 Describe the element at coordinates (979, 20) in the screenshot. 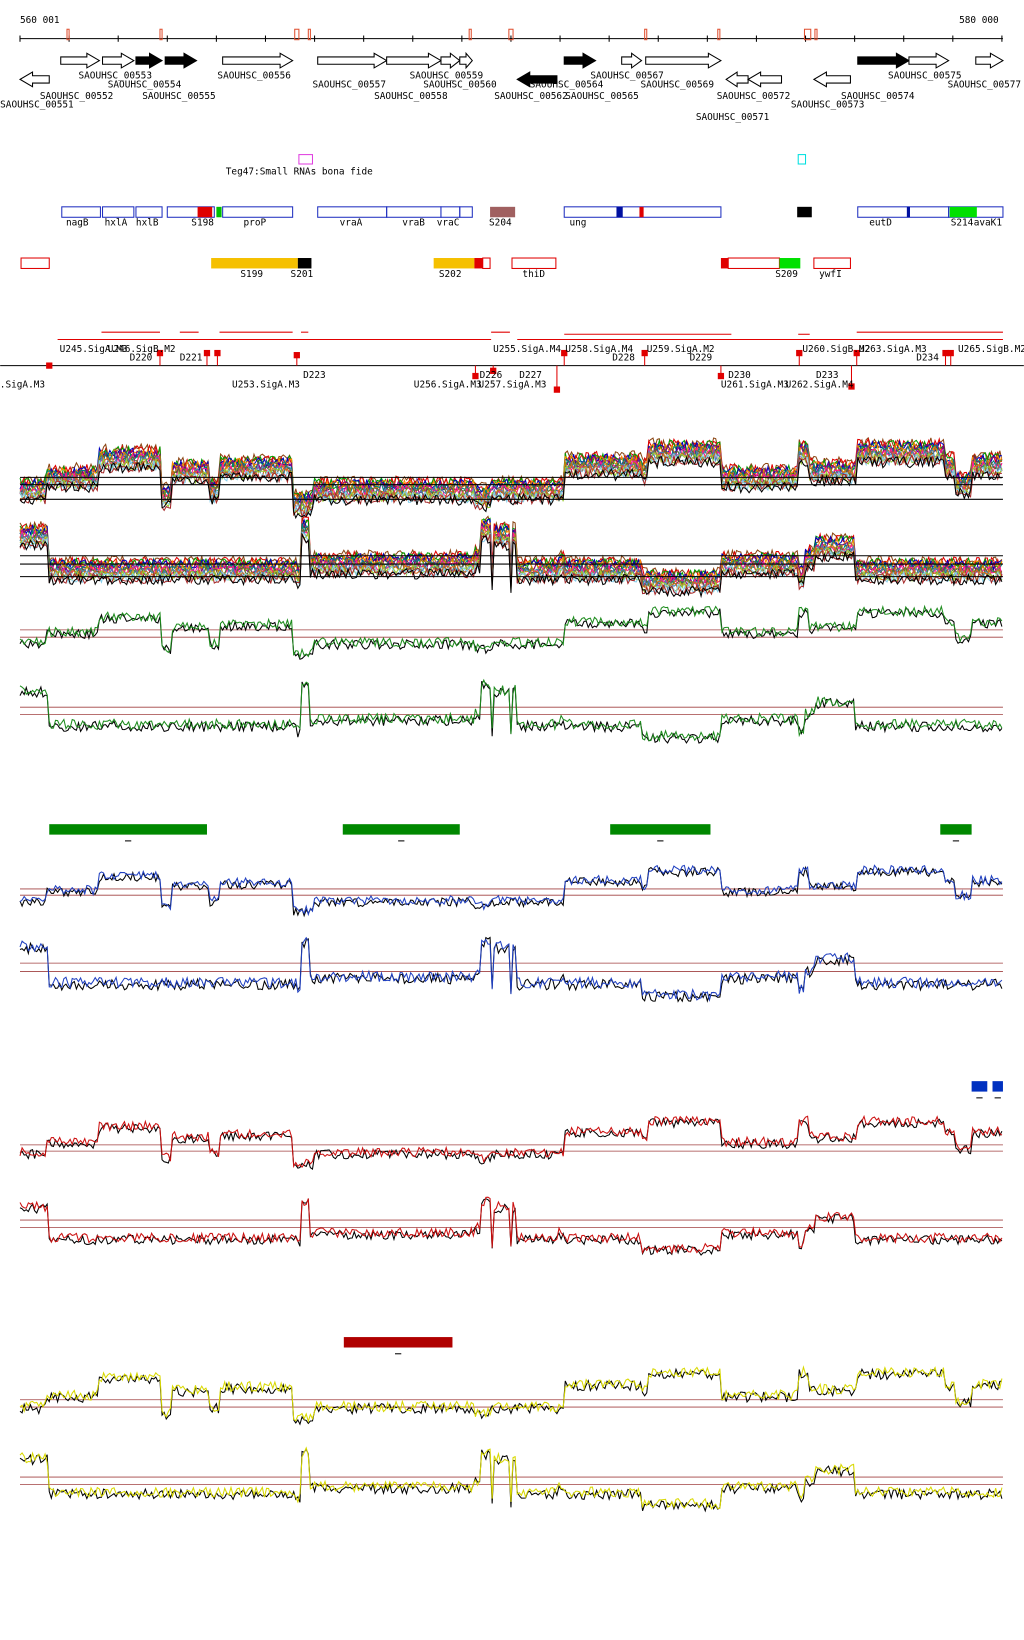

I see `ruler-end: 580 000` at that location.